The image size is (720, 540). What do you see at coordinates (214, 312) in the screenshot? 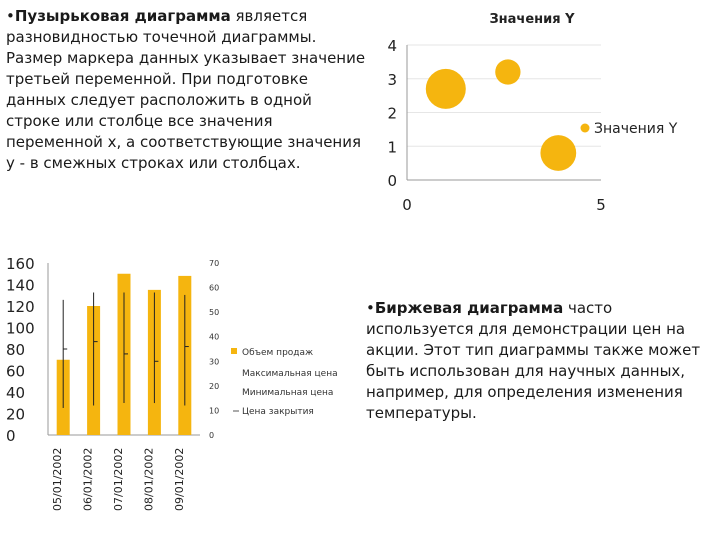
I see `y-right-tick-label: 50` at bounding box center [214, 312].